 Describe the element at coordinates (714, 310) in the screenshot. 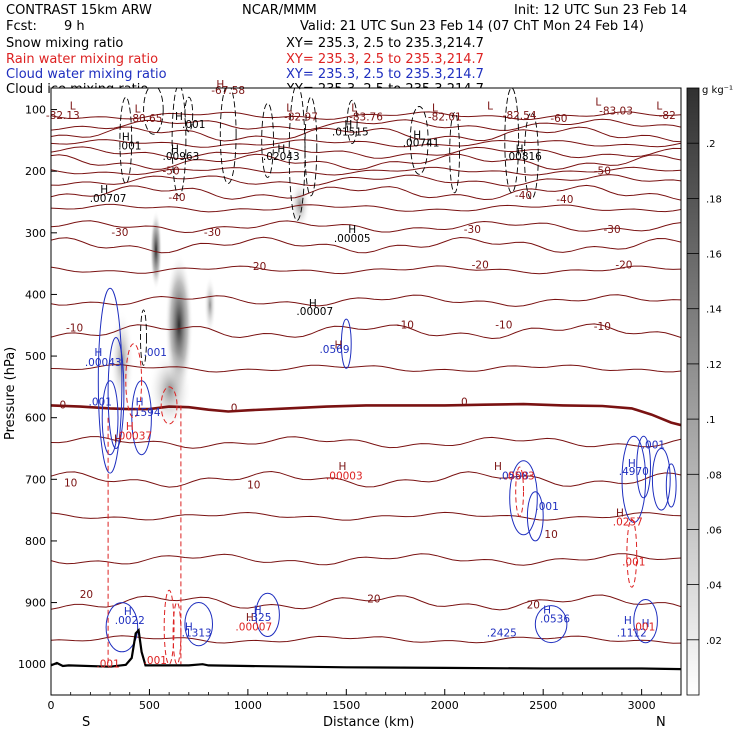

I see `colorbar-tick-label: .14` at that location.